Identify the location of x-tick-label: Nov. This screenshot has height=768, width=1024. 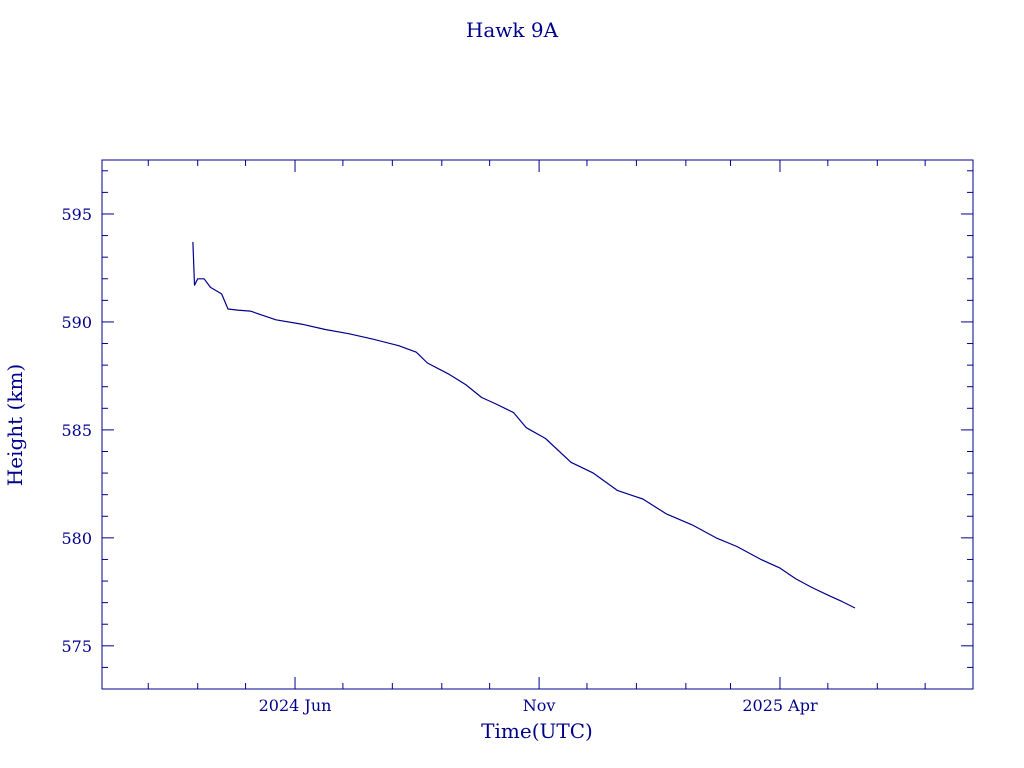
(539, 705).